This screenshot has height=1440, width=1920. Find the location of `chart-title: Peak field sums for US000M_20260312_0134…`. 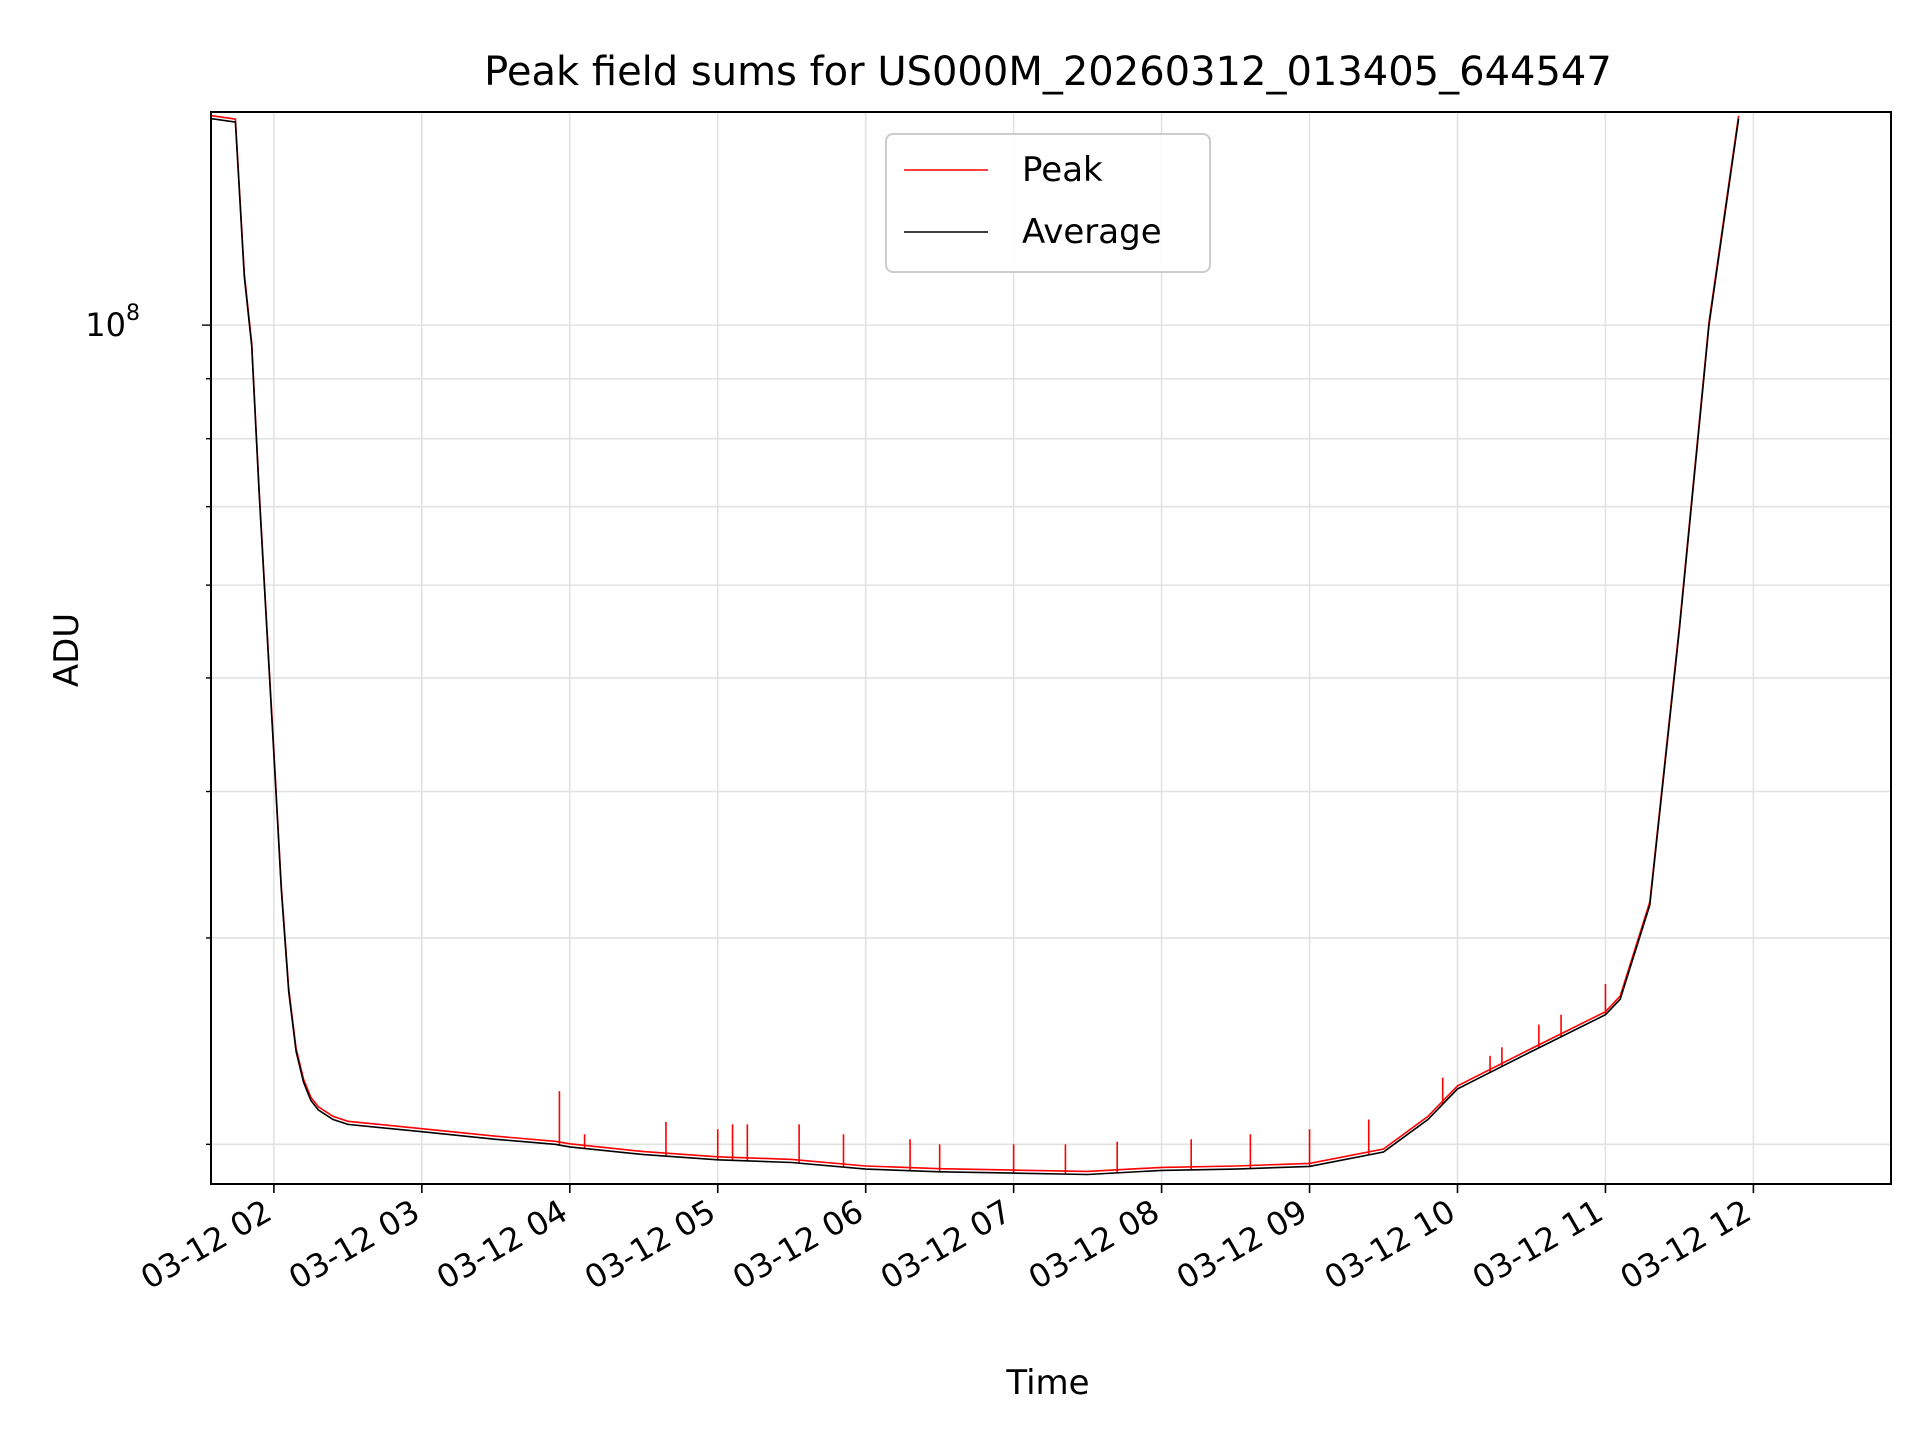

chart-title: Peak field sums for US000M_20260312_0134… is located at coordinates (1048, 72).